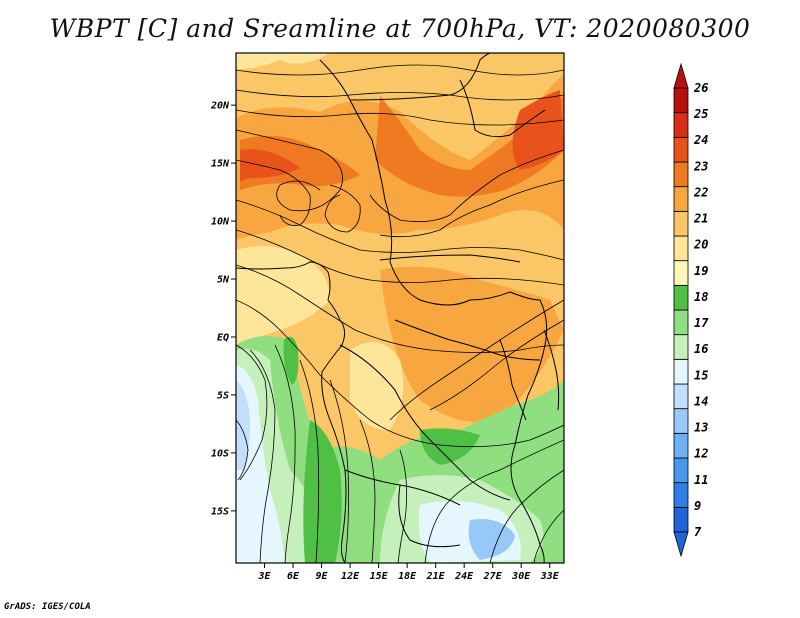 The height and width of the screenshot is (618, 800). I want to click on colorbar-label: 20, so click(700, 245).